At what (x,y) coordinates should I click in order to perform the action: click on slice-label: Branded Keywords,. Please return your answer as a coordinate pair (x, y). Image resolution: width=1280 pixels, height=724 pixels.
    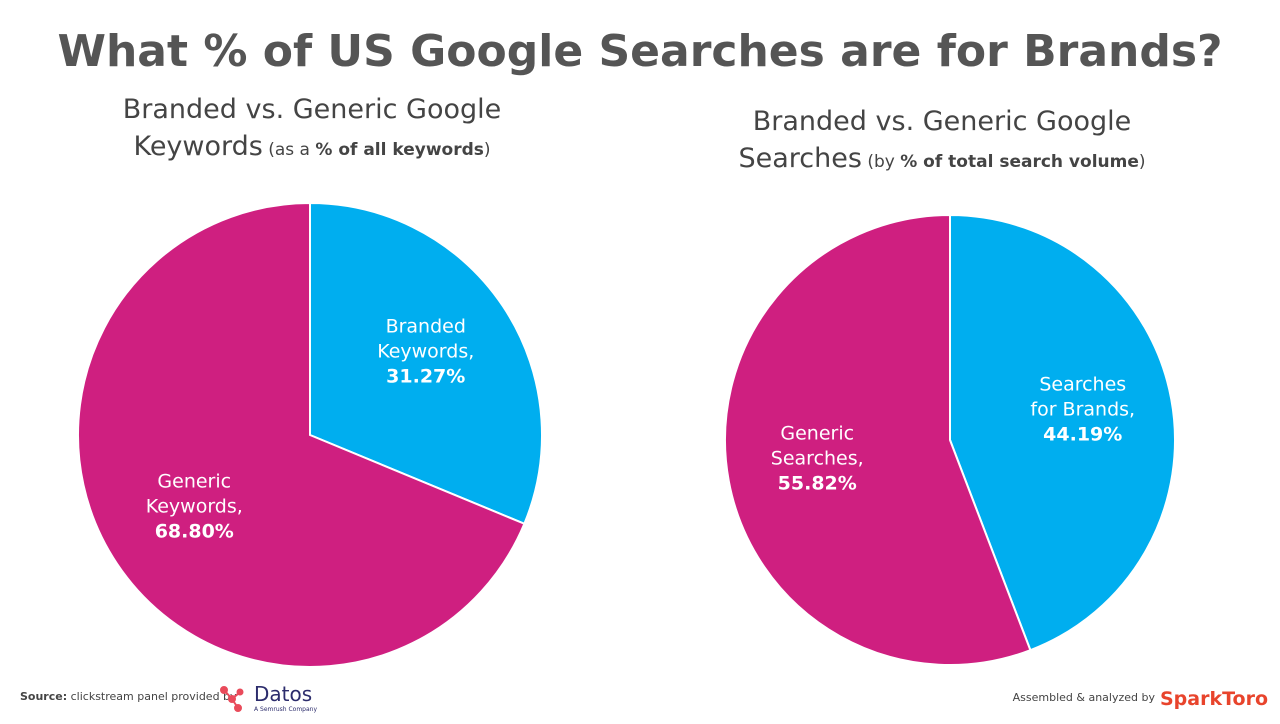
    Looking at the image, I should click on (425, 339).